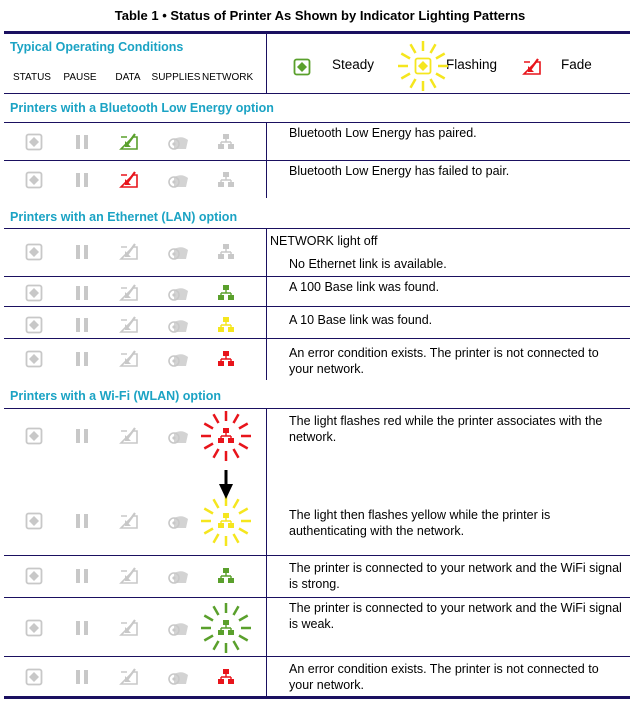  Describe the element at coordinates (128, 77) in the screenshot. I see `col-data: DATA` at that location.